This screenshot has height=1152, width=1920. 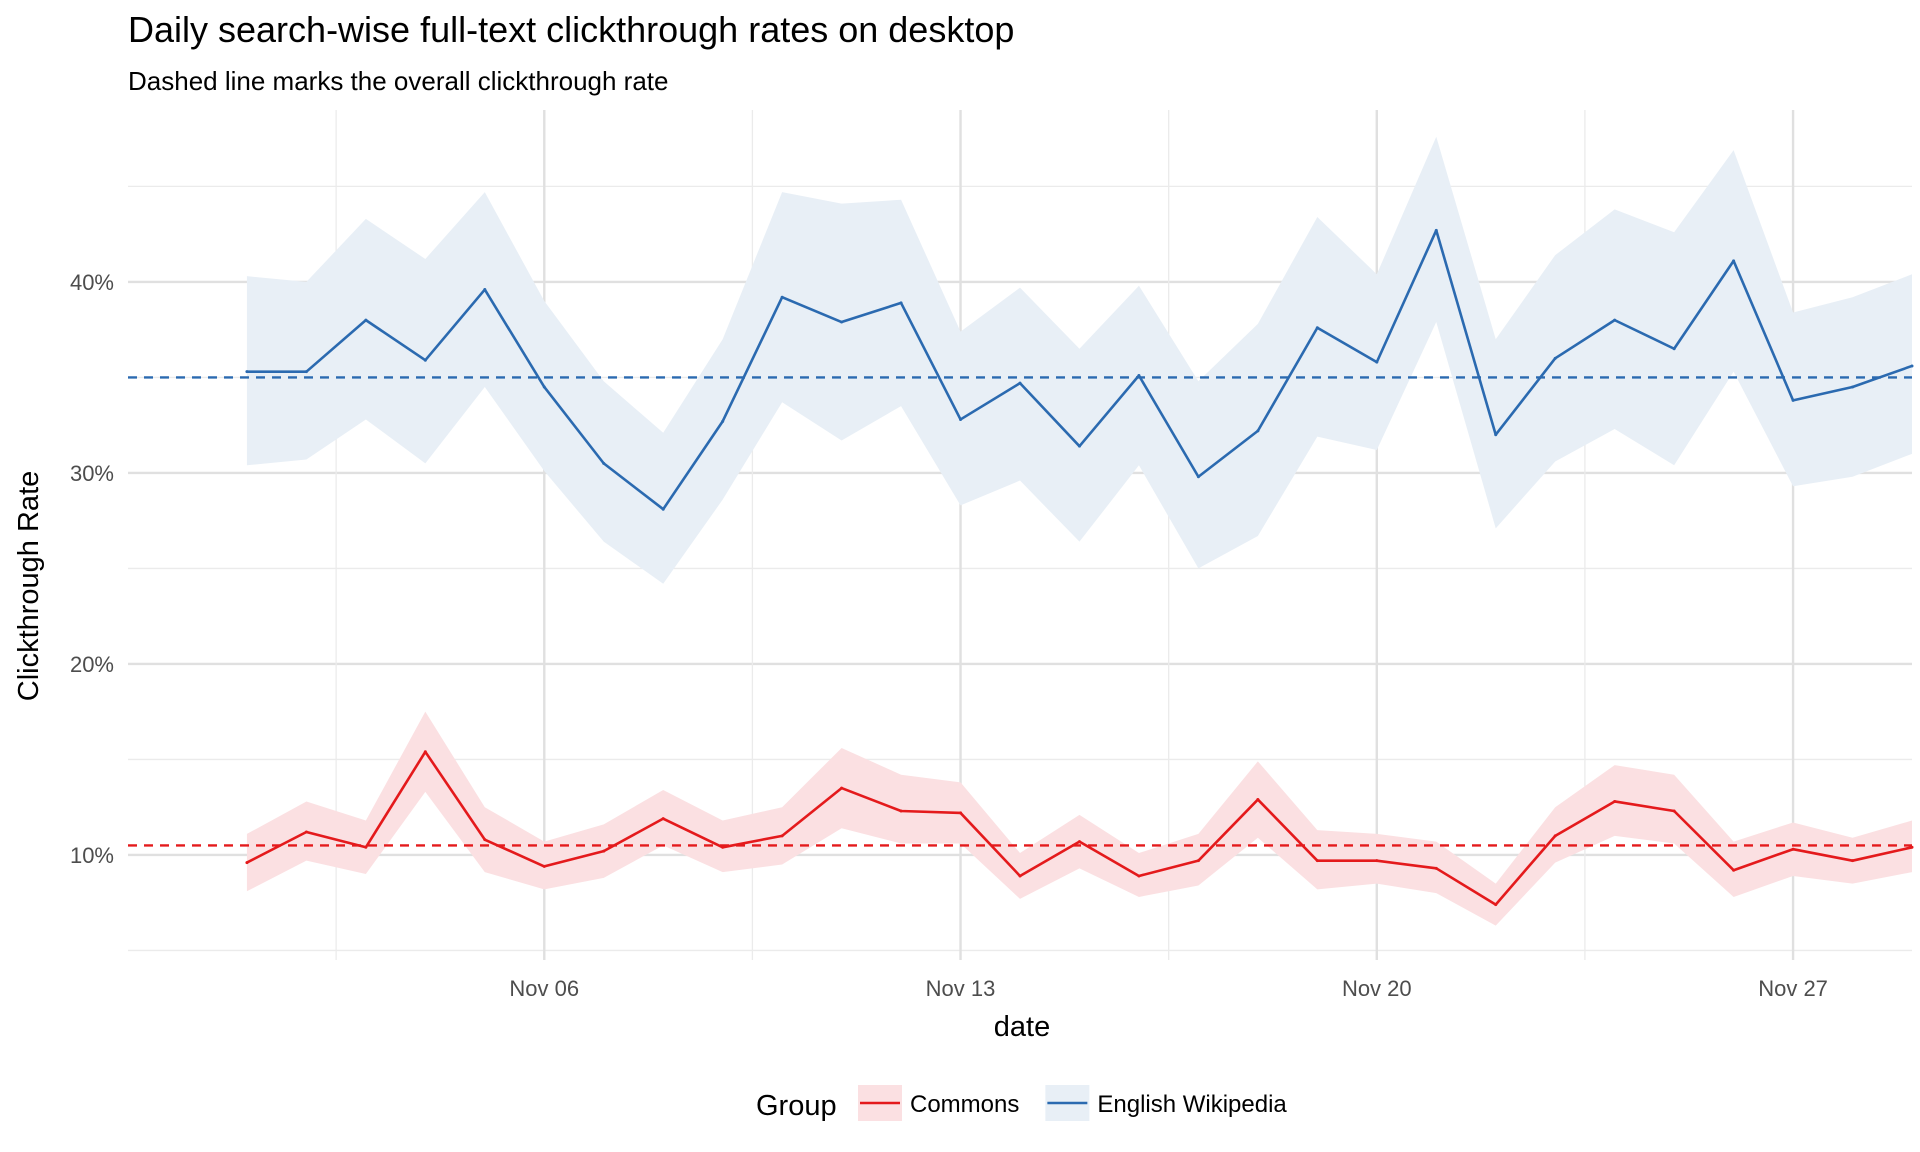 I want to click on y-axis-title: Clickthrough Rate, so click(x=29, y=586).